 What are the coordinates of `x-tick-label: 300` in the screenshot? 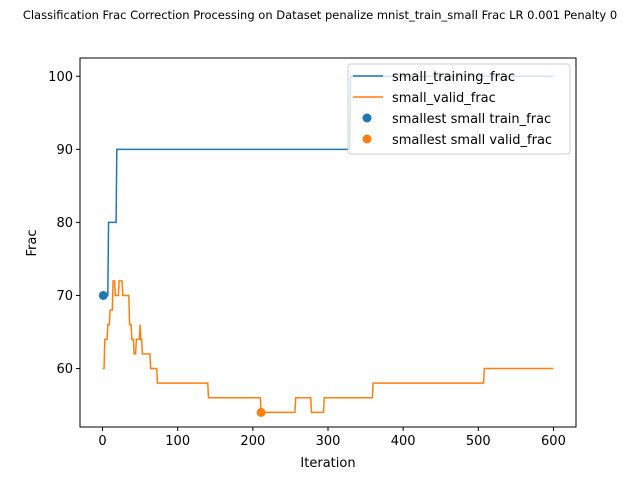 It's located at (328, 441).